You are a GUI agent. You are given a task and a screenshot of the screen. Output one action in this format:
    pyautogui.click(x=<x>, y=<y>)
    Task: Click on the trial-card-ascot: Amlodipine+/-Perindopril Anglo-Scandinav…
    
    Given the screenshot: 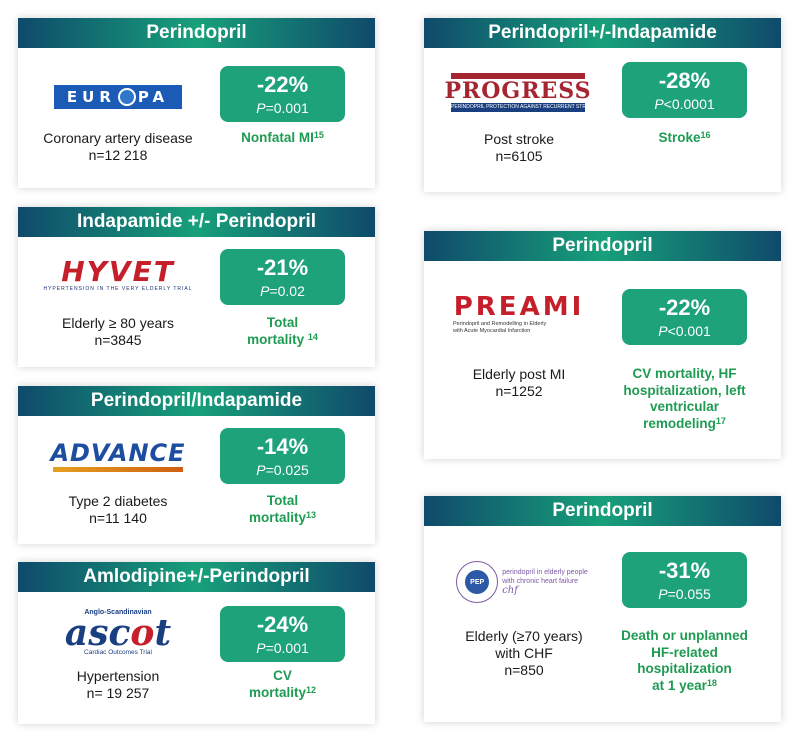 What is the action you would take?
    pyautogui.click(x=196, y=643)
    